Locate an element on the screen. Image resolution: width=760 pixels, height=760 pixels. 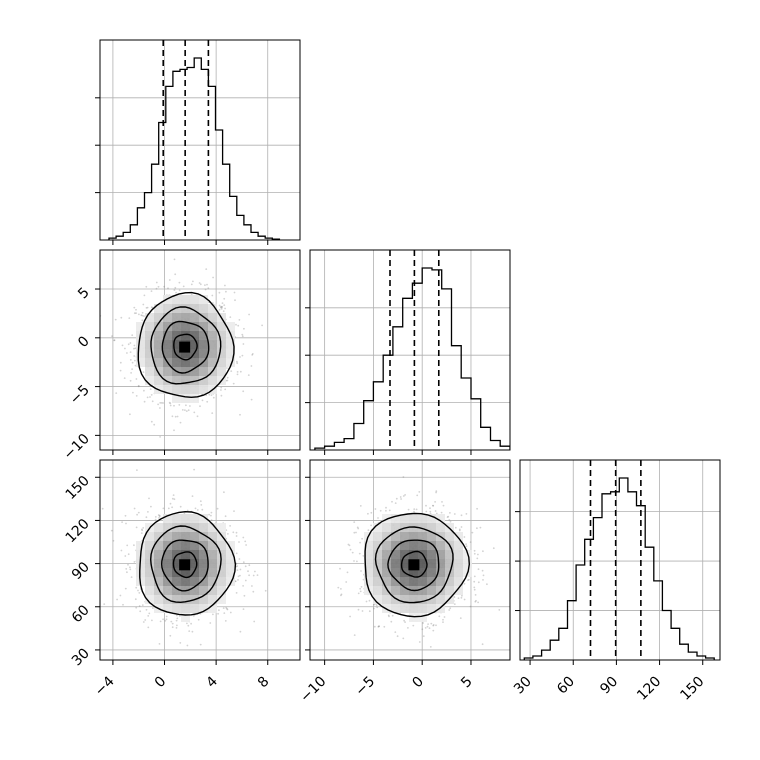
y-tick-label-p2: 90 is located at coordinates (81, 571).